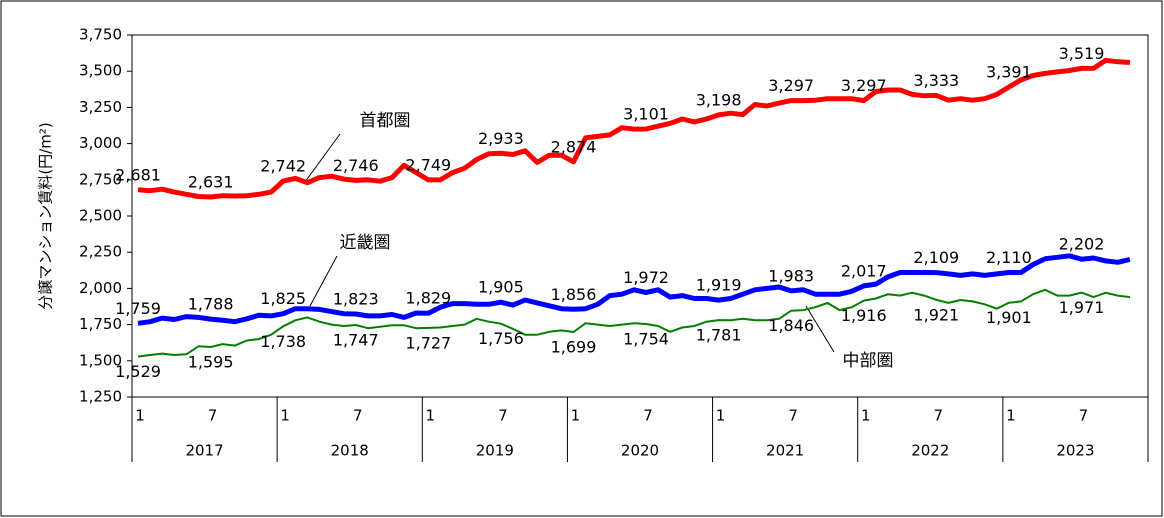  Describe the element at coordinates (283, 341) in the screenshot. I see `data-label: 1,738` at that location.